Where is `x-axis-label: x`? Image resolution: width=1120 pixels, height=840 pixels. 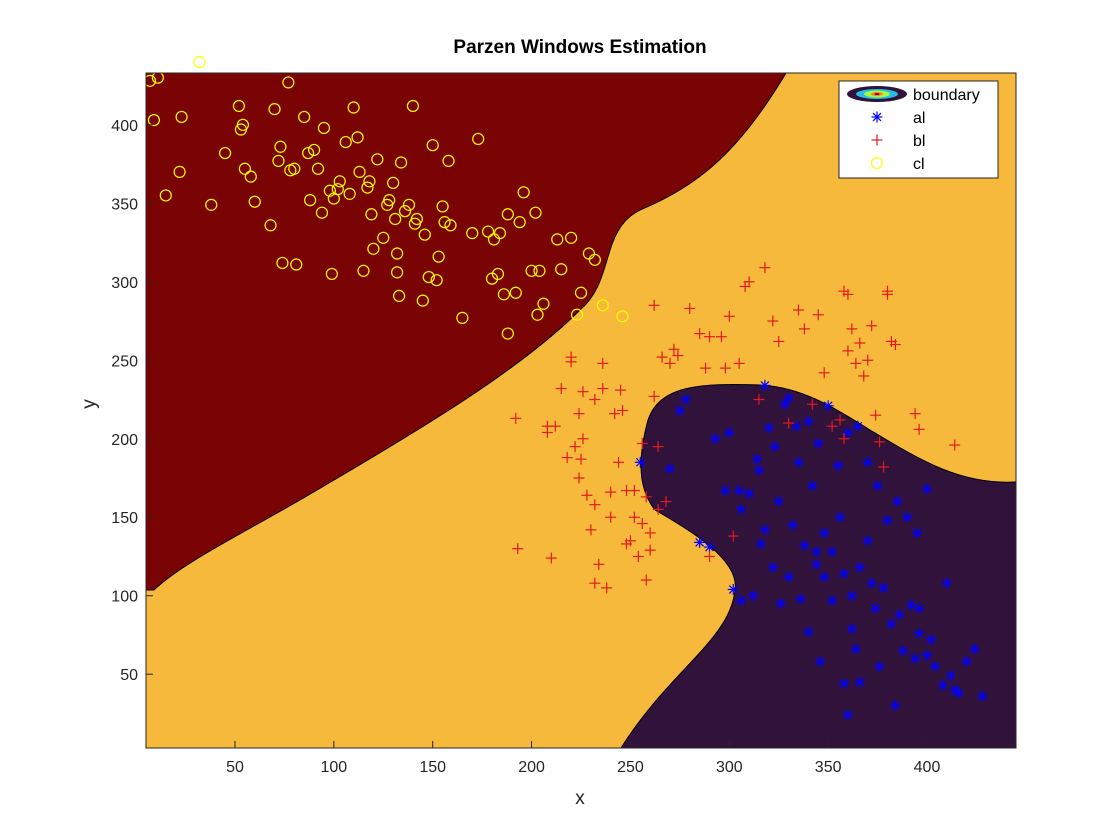 x-axis-label: x is located at coordinates (580, 798).